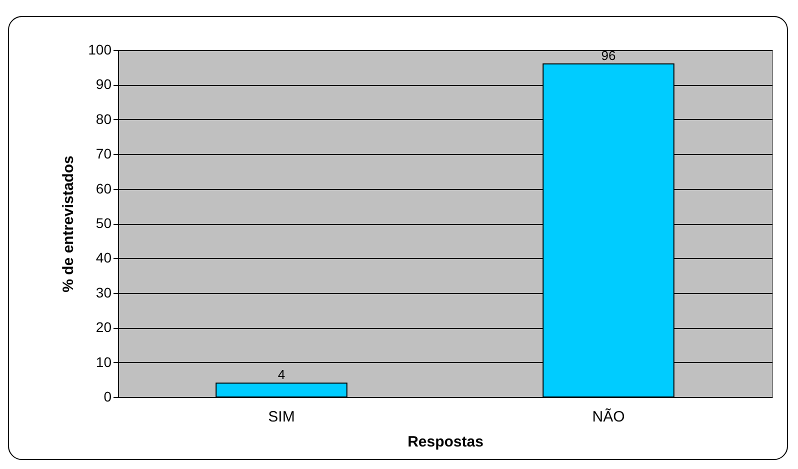  What do you see at coordinates (104, 327) in the screenshot?
I see `y-tick-label: 20` at bounding box center [104, 327].